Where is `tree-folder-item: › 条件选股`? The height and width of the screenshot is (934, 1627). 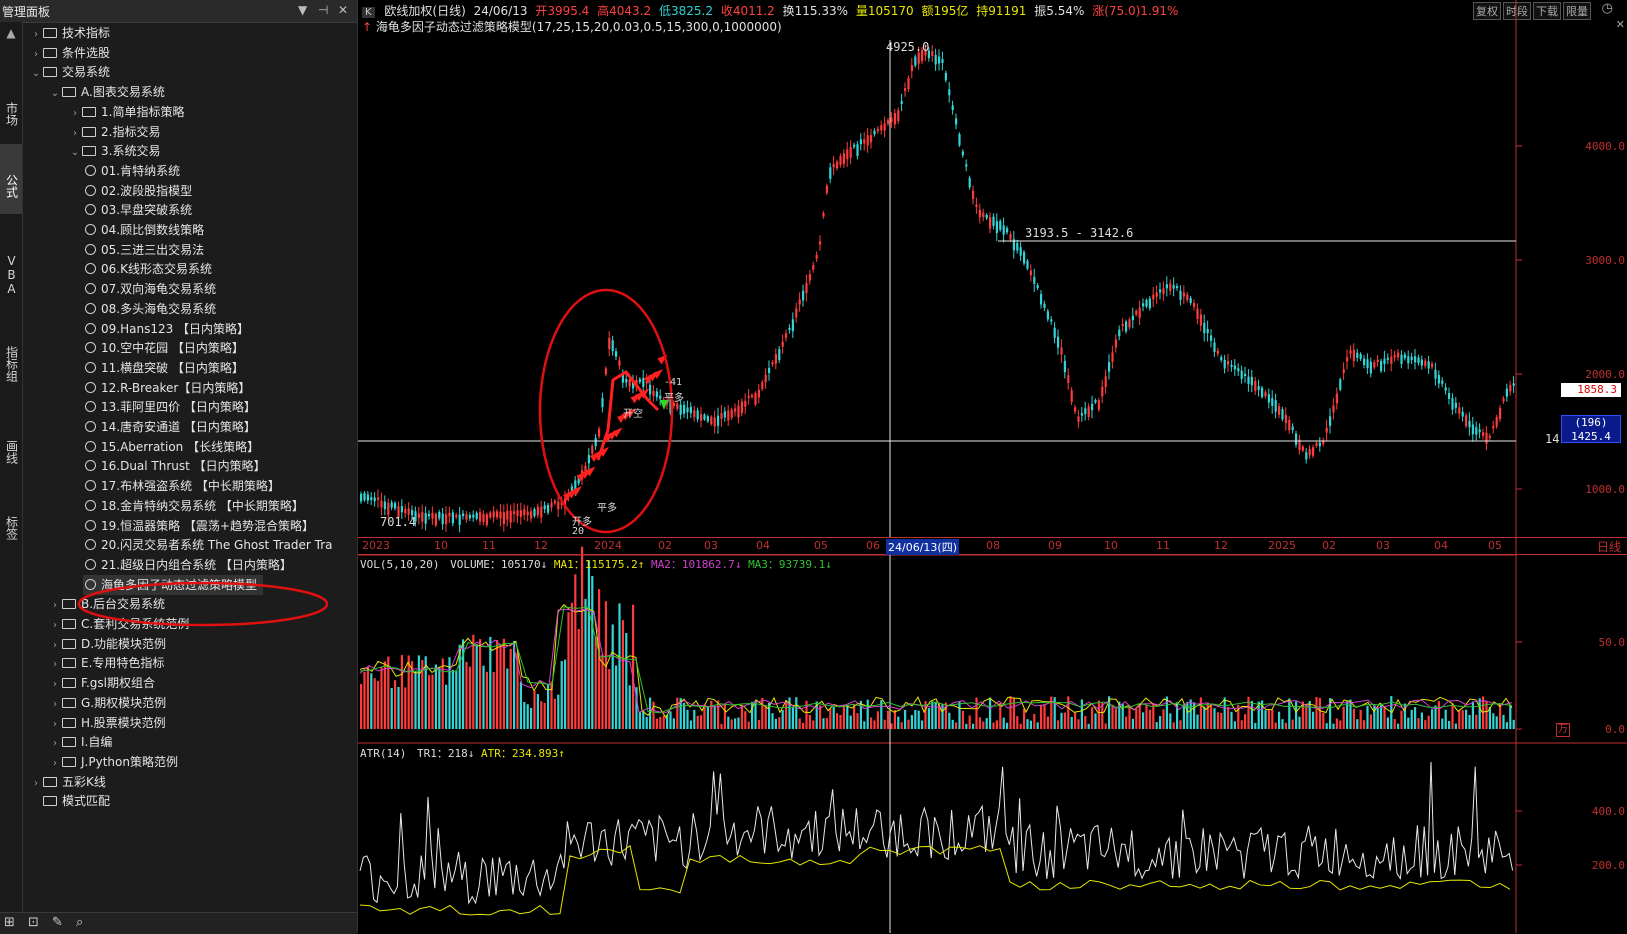 tree-folder-item: › 条件选股 is located at coordinates (69, 53).